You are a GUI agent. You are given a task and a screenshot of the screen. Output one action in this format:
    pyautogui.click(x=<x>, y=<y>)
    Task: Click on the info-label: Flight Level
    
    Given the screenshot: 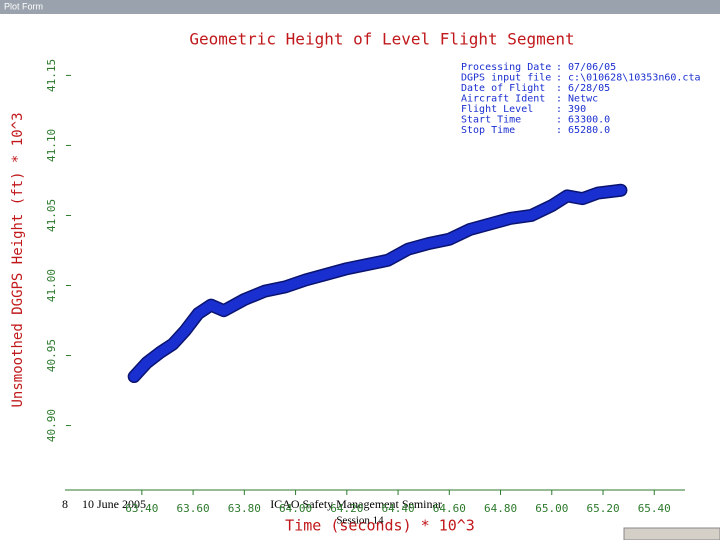 What is the action you would take?
    pyautogui.click(x=497, y=109)
    